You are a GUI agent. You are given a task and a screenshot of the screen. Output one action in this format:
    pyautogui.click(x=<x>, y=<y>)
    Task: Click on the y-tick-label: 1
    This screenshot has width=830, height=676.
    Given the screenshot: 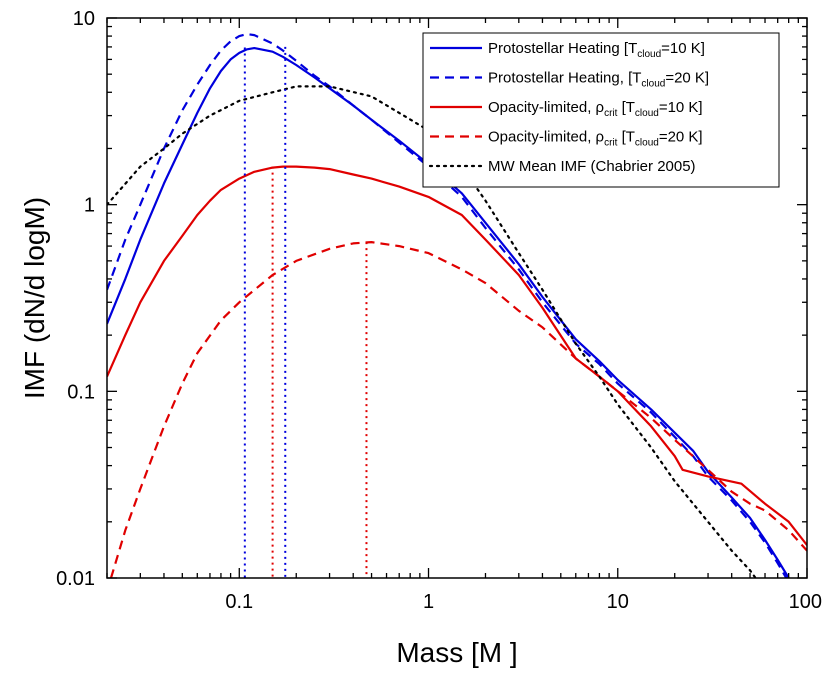 What is the action you would take?
    pyautogui.click(x=89, y=206)
    